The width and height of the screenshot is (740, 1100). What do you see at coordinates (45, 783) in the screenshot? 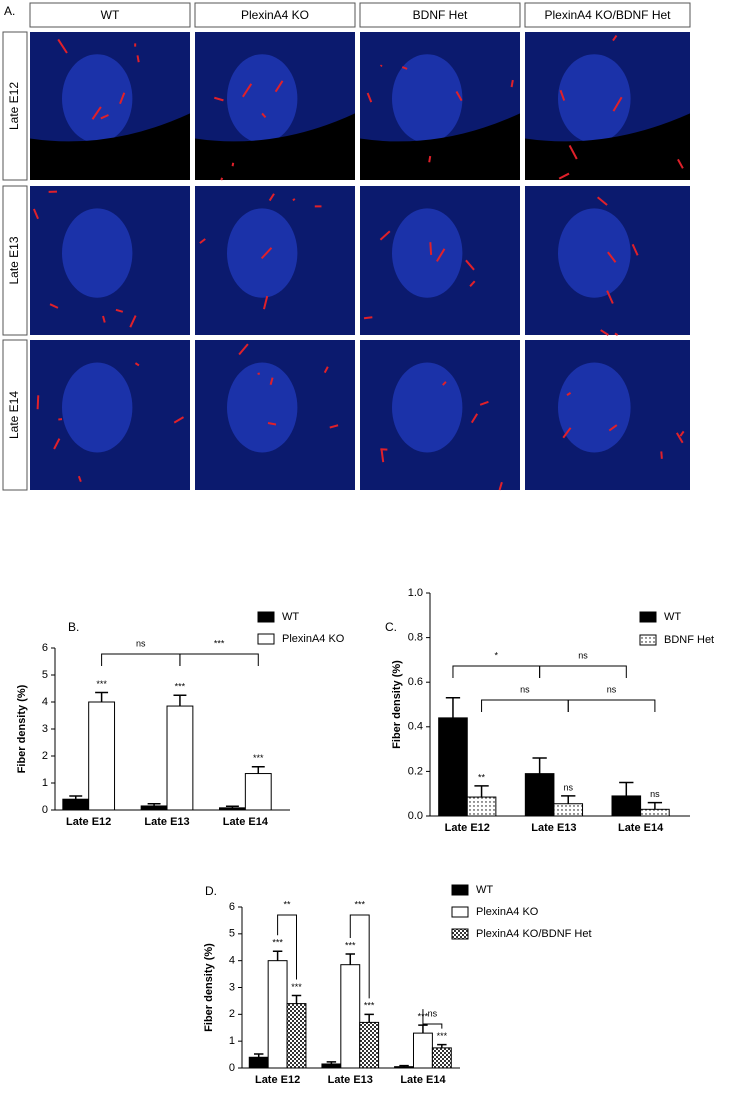
I see `y-tick-label: 1` at bounding box center [45, 783].